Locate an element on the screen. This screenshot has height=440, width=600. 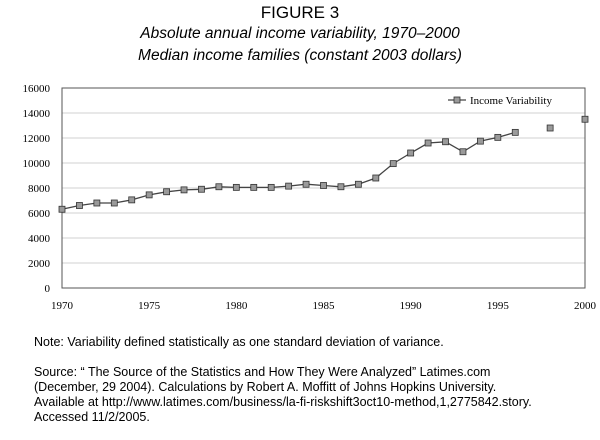
x-tick-label: 2000 is located at coordinates (585, 306).